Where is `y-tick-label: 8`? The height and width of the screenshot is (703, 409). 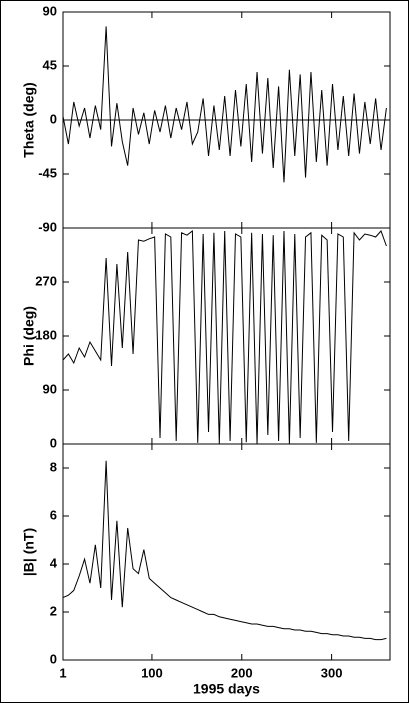 y-tick-label: 8 is located at coordinates (53, 466).